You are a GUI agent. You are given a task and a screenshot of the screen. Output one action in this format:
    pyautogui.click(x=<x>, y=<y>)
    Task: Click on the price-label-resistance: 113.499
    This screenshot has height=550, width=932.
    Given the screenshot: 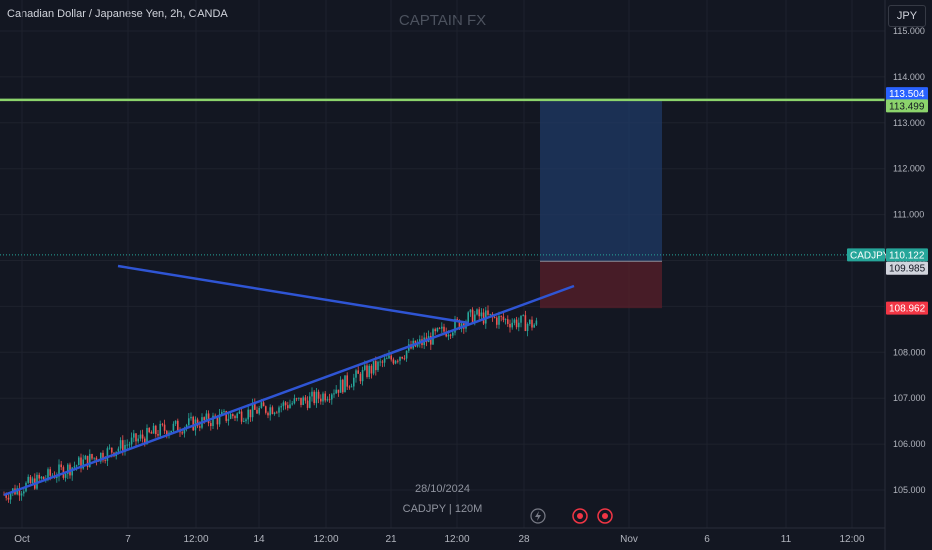 What is the action you would take?
    pyautogui.click(x=907, y=106)
    